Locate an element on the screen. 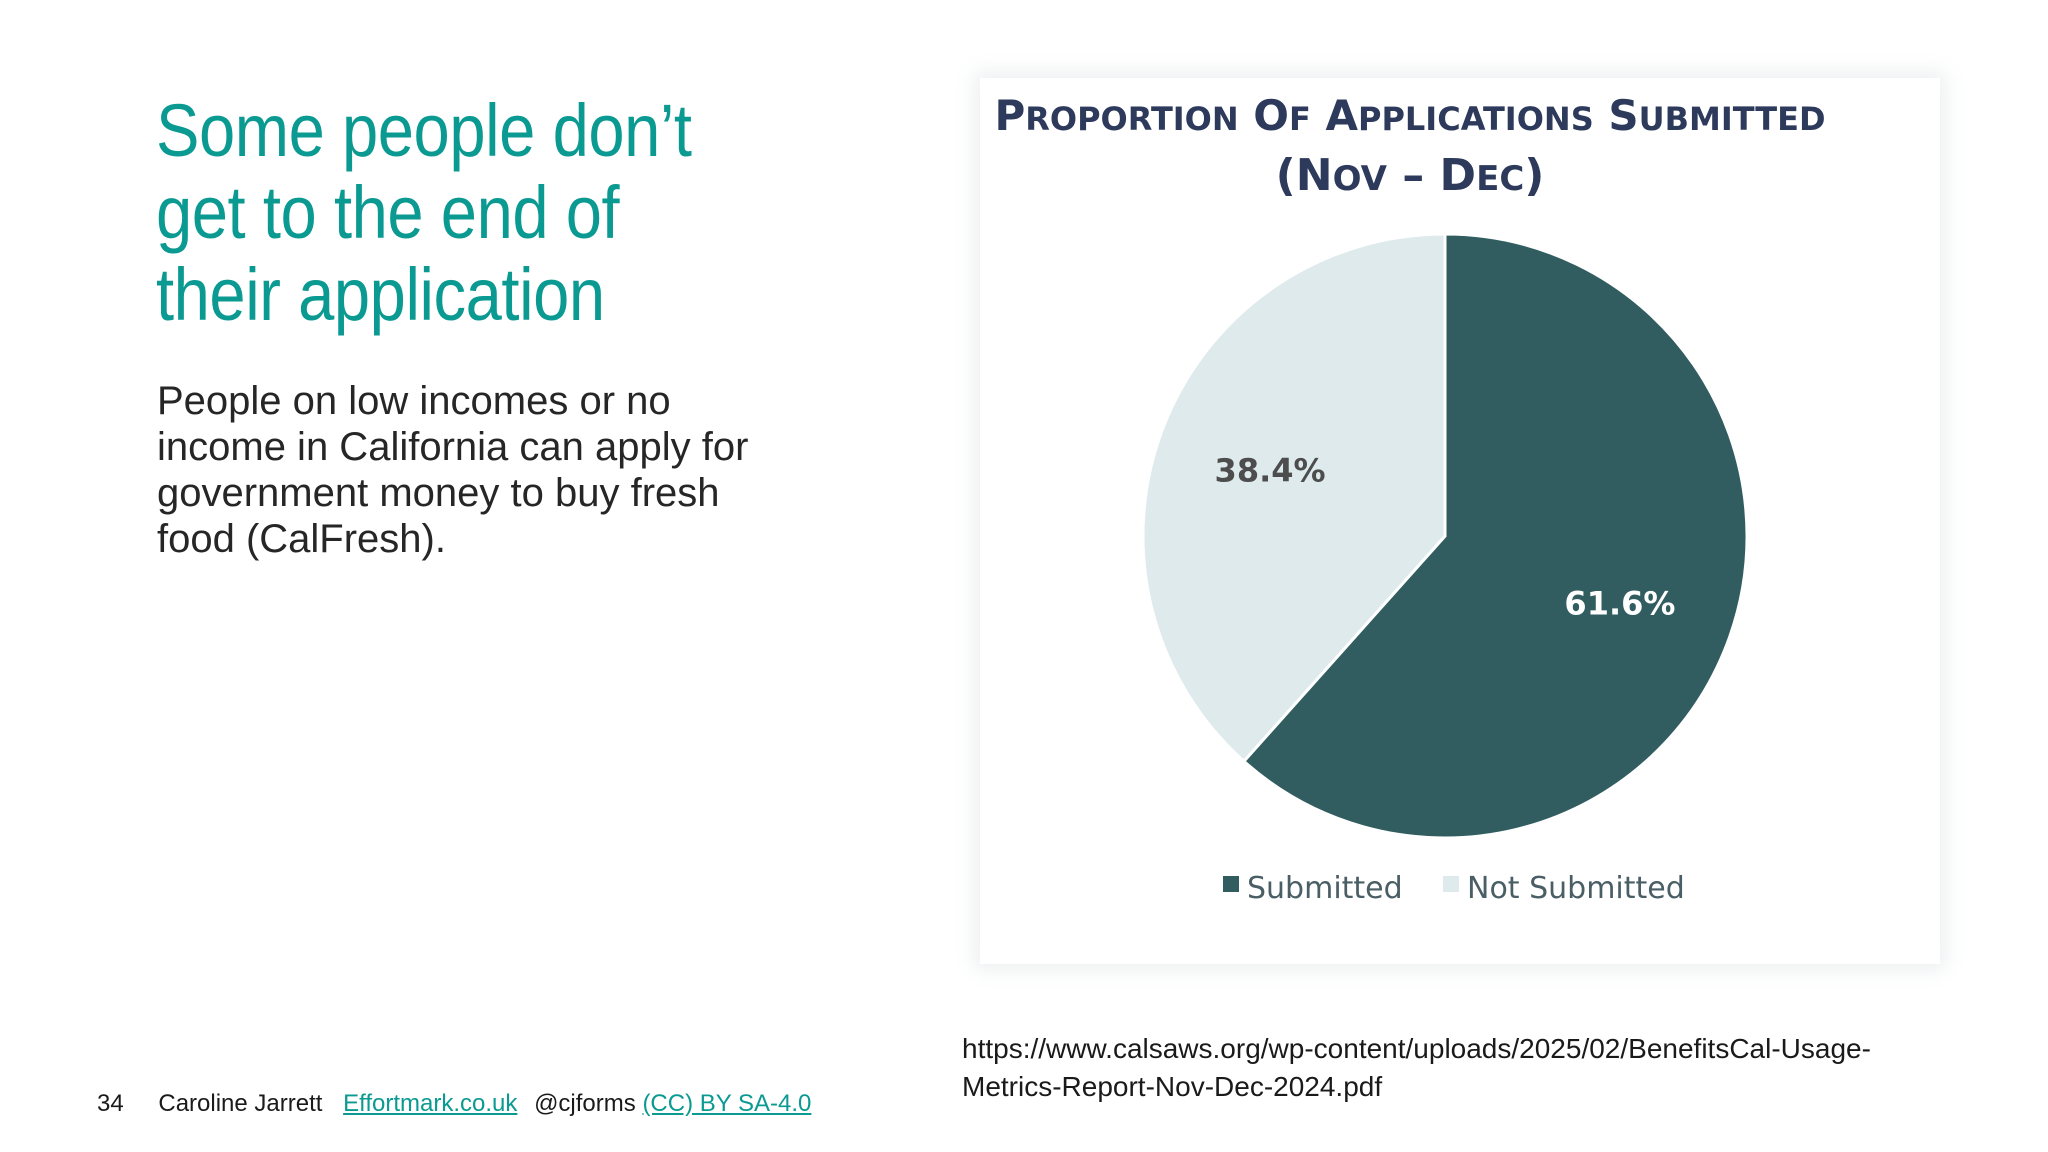  chart-legend: Submitted Not Submitted is located at coordinates (1454, 888).